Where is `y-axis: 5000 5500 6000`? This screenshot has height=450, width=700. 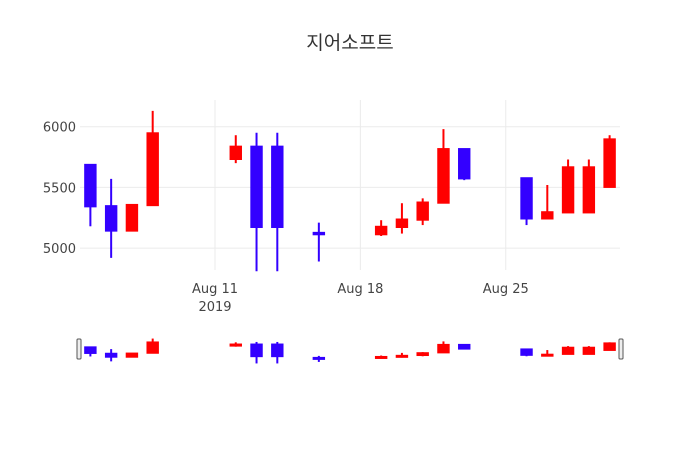
y-axis: 5000 5500 6000 is located at coordinates (59, 189).